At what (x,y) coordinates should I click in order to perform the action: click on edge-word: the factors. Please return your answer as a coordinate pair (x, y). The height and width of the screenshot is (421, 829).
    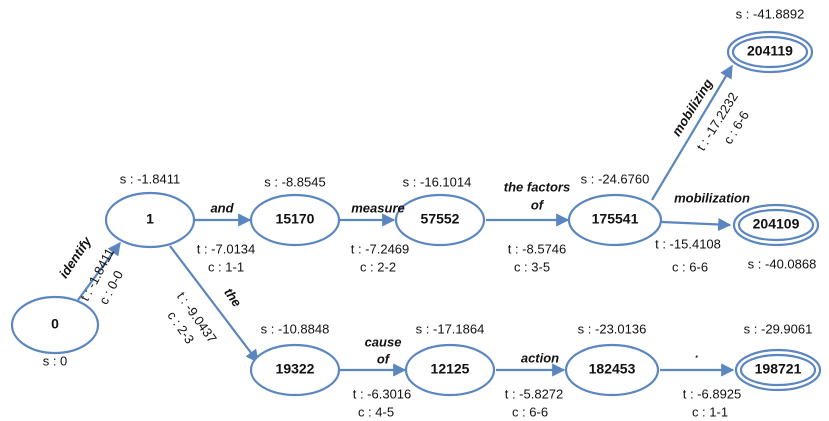
    Looking at the image, I should click on (537, 186).